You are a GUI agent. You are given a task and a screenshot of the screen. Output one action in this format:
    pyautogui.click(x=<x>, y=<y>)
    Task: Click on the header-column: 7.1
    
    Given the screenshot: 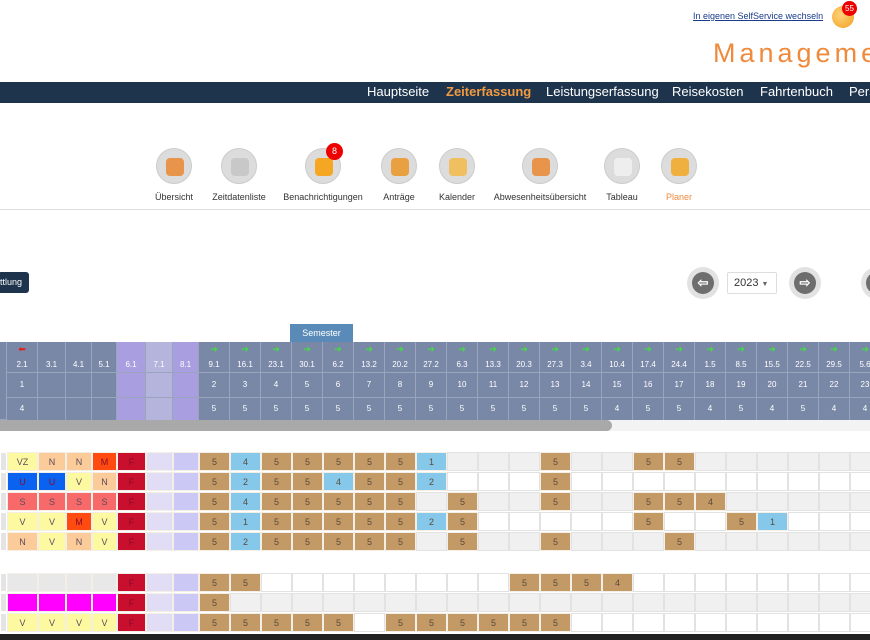 What is the action you would take?
    pyautogui.click(x=159, y=381)
    